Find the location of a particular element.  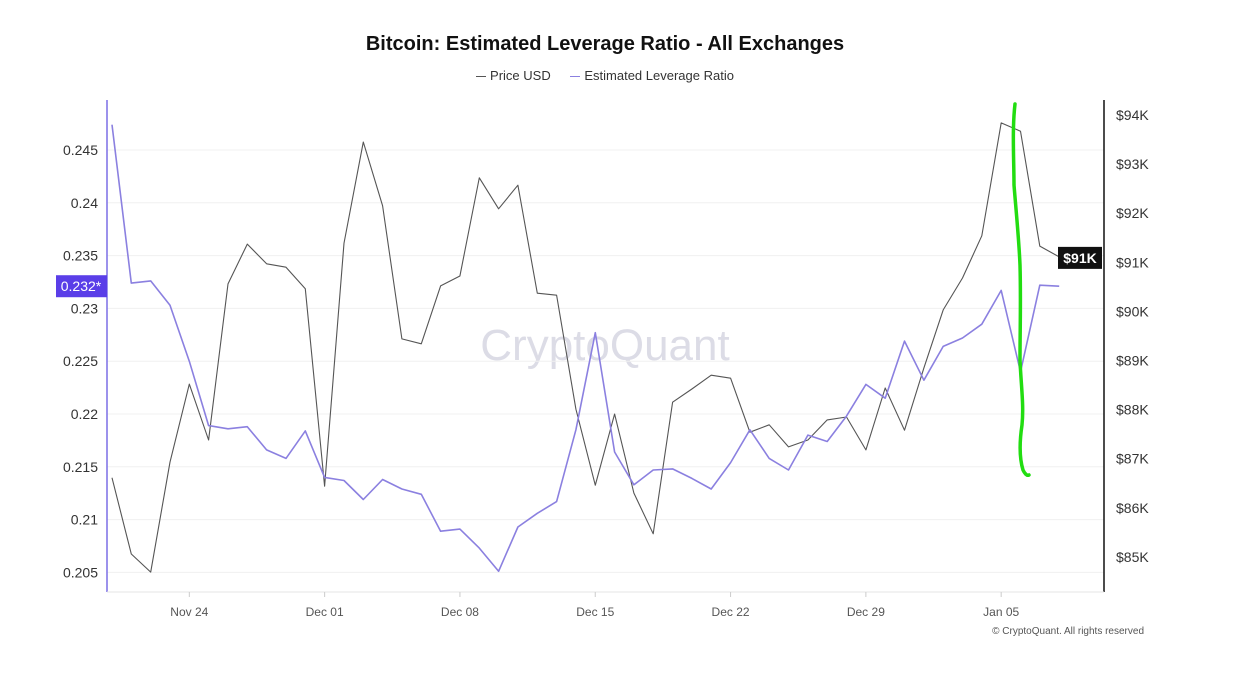

left-current-badge is located at coordinates (81, 286).